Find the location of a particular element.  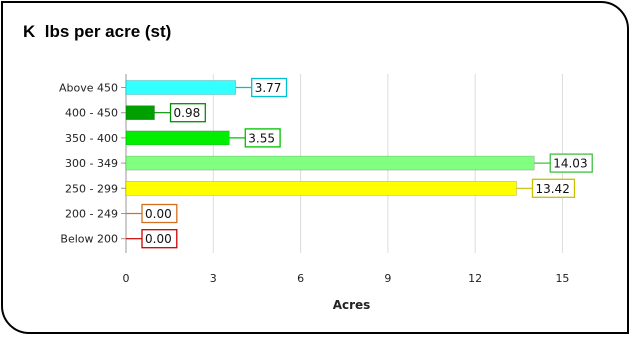

chart-title: K lbs per acre (st) is located at coordinates (97, 31).